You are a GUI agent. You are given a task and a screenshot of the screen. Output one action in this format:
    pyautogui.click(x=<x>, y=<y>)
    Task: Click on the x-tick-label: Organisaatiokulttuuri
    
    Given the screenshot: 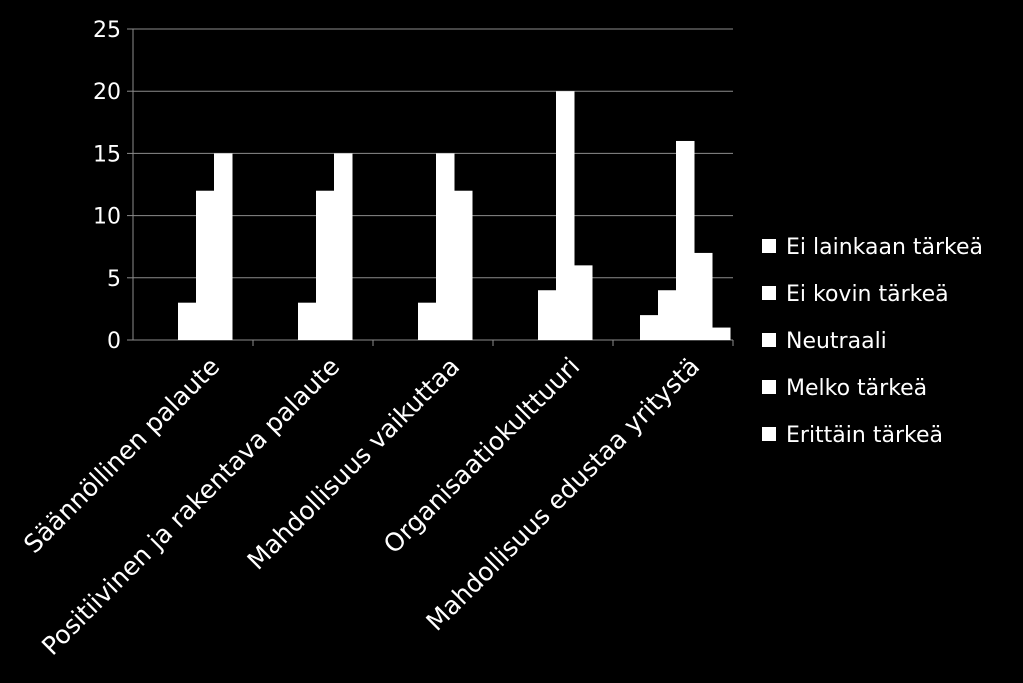 What is the action you would take?
    pyautogui.click(x=481, y=455)
    